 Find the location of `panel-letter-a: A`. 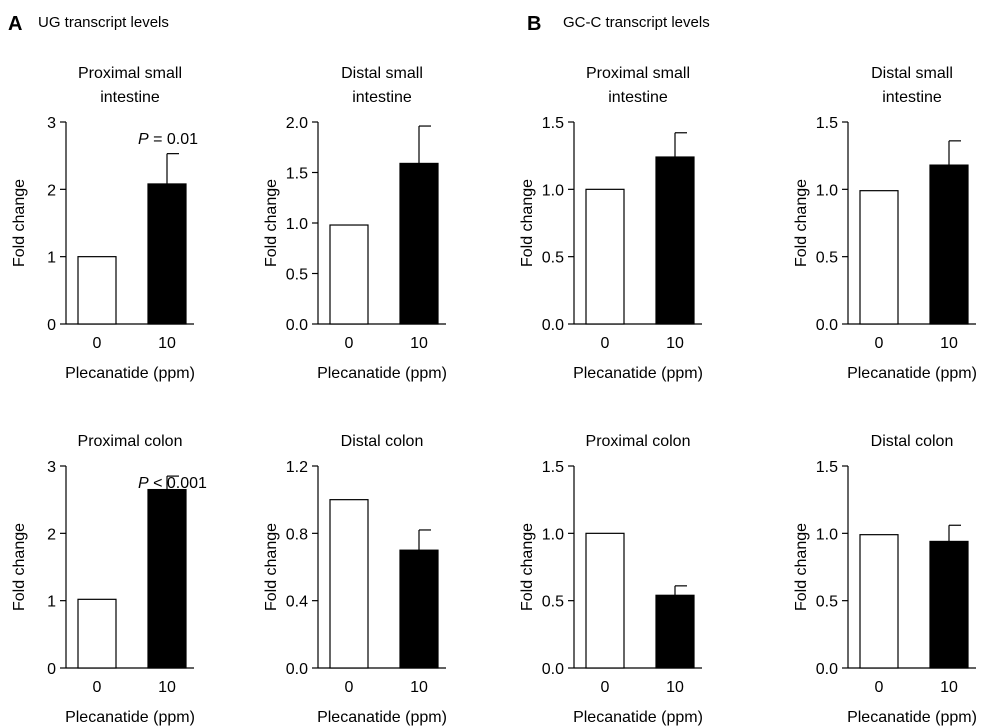

panel-letter-a: A is located at coordinates (15, 24).